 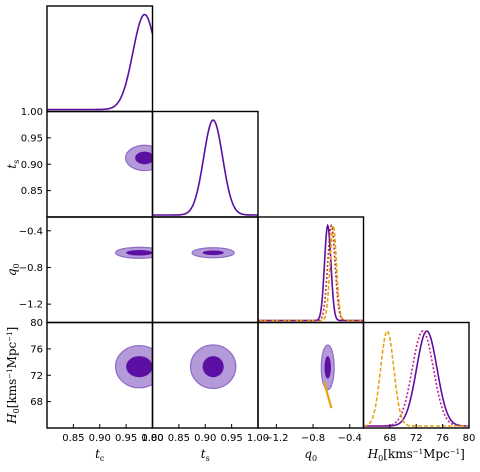 I want to click on ytick-label-H0-1: 76, so click(x=36, y=349).